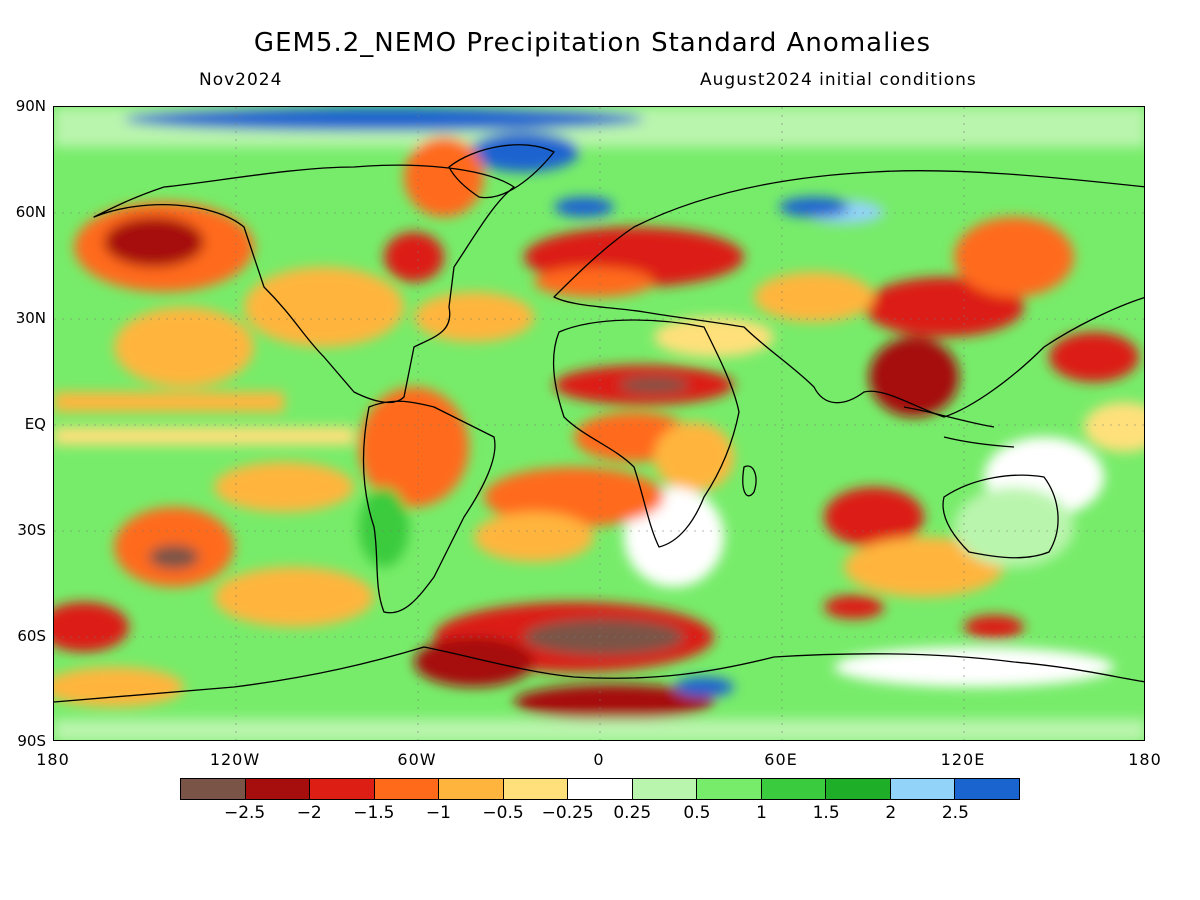  Describe the element at coordinates (438, 813) in the screenshot. I see `colorbar-tick-label: −1` at that location.